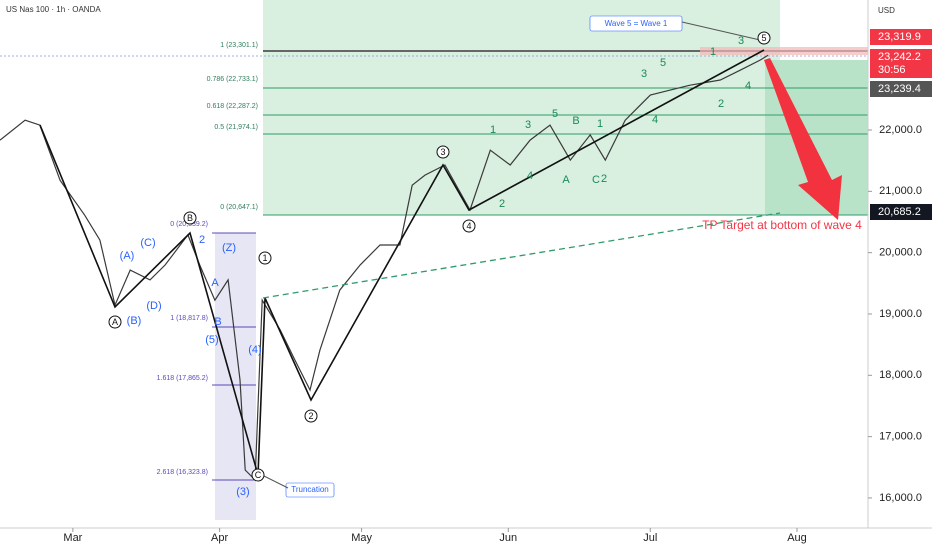 This screenshot has height=550, width=932. What do you see at coordinates (219, 538) in the screenshot?
I see `x-tick-label: Apr` at bounding box center [219, 538].